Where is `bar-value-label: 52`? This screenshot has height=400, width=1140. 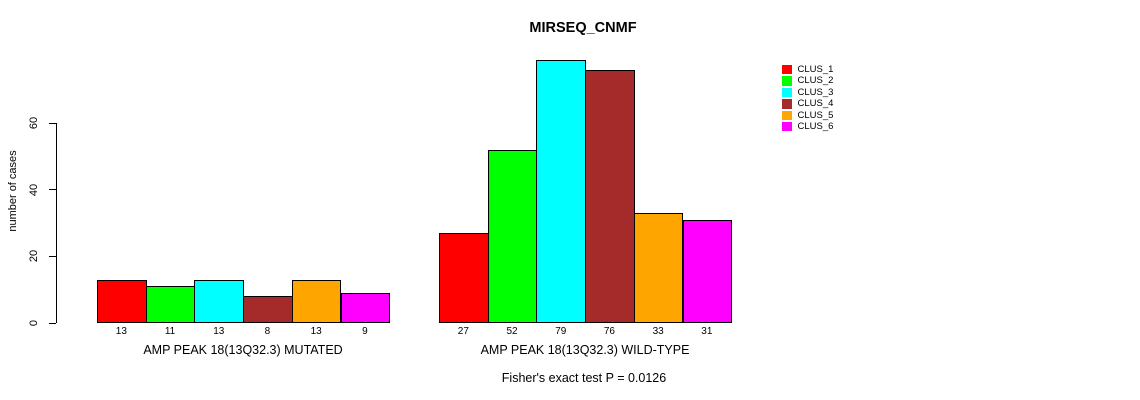 bar-value-label: 52 is located at coordinates (512, 331).